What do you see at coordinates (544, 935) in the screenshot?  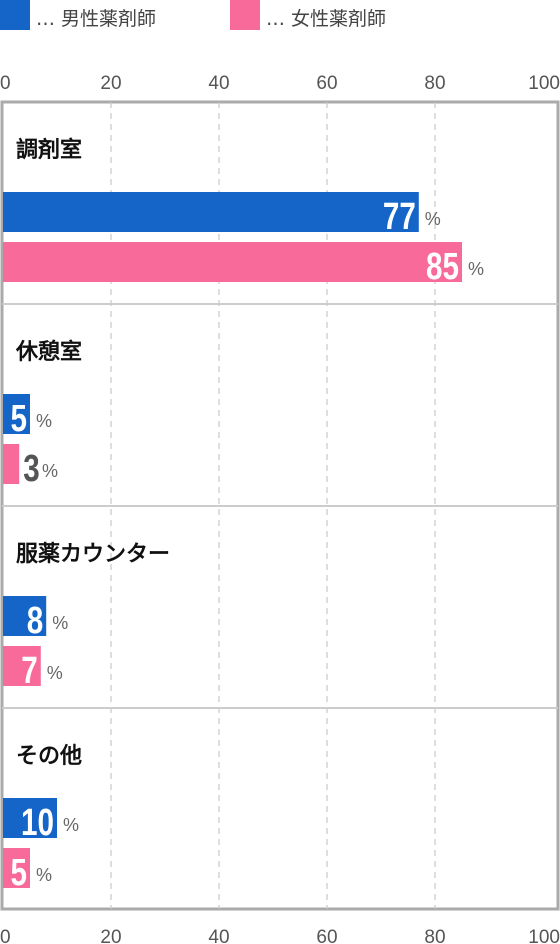 I see `tick-label-bottom-100: 100` at bounding box center [544, 935].